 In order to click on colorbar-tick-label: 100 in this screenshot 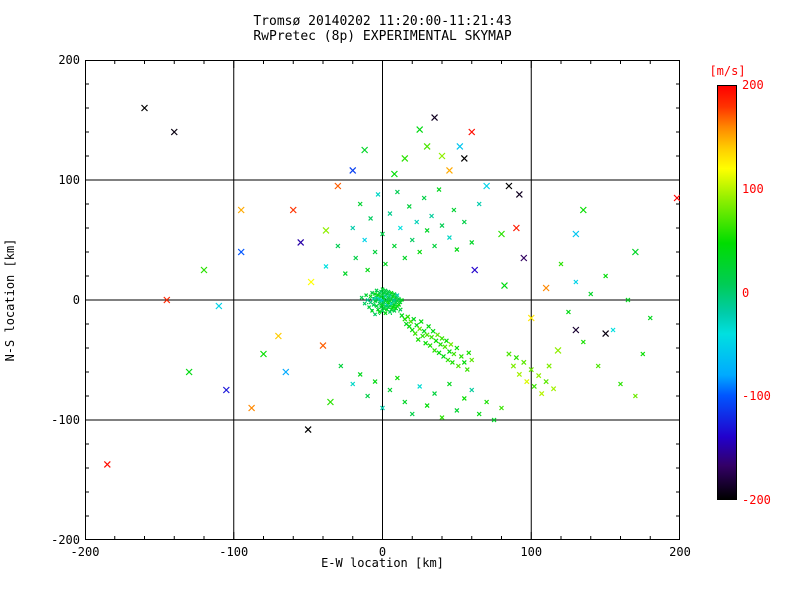, I will do `click(753, 188)`.